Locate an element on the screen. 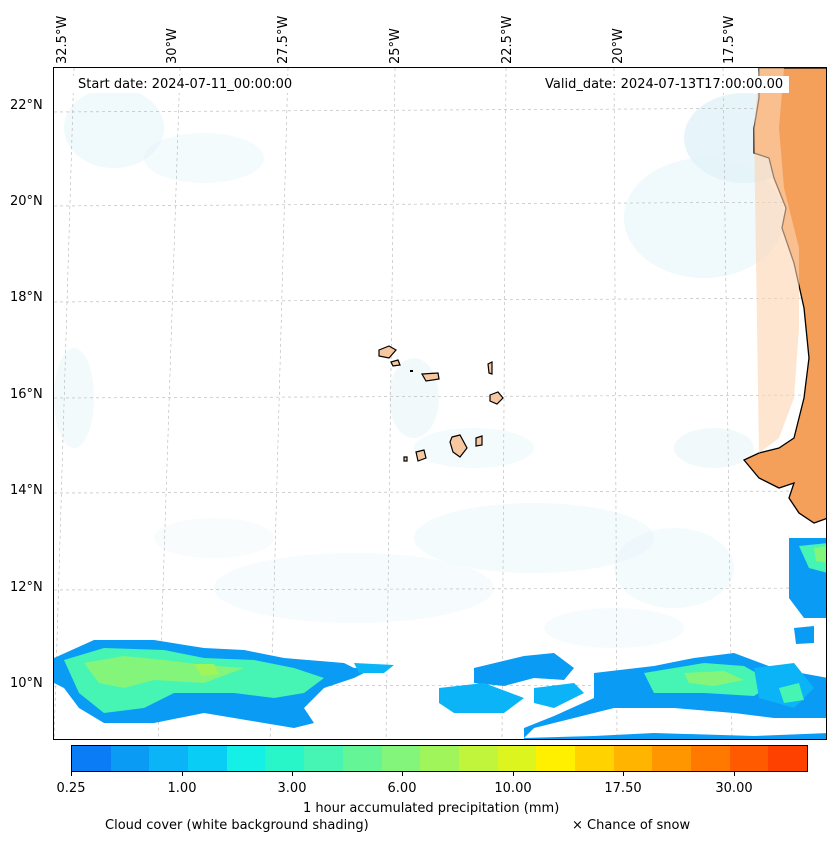 This screenshot has width=837, height=844. lat-label-14n: 14°N is located at coordinates (26, 490).